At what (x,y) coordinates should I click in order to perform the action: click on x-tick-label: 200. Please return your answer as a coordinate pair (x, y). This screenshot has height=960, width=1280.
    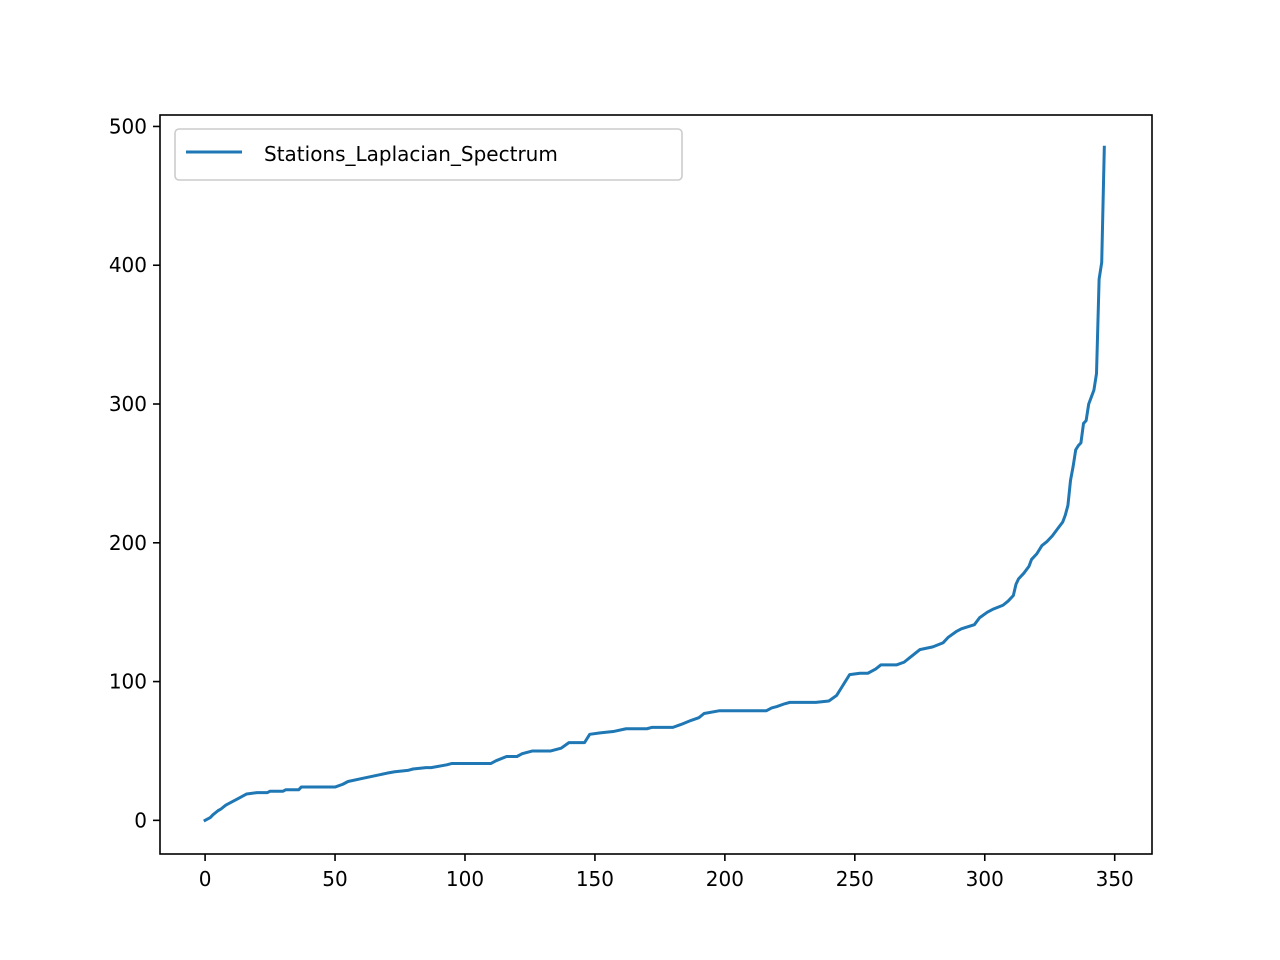
    Looking at the image, I should click on (725, 879).